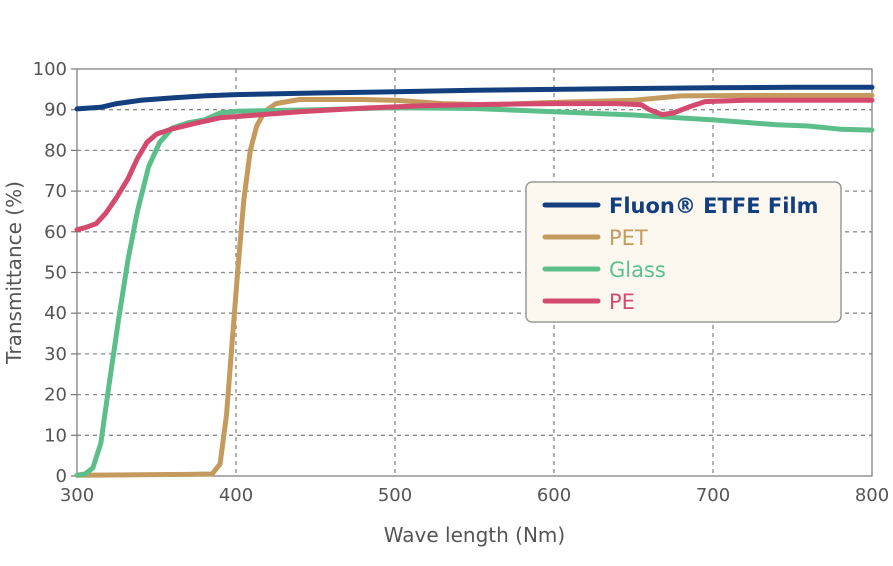 The height and width of the screenshot is (566, 893). Describe the element at coordinates (474, 535) in the screenshot. I see `x-axis-title: Wave length (Nm)` at that location.